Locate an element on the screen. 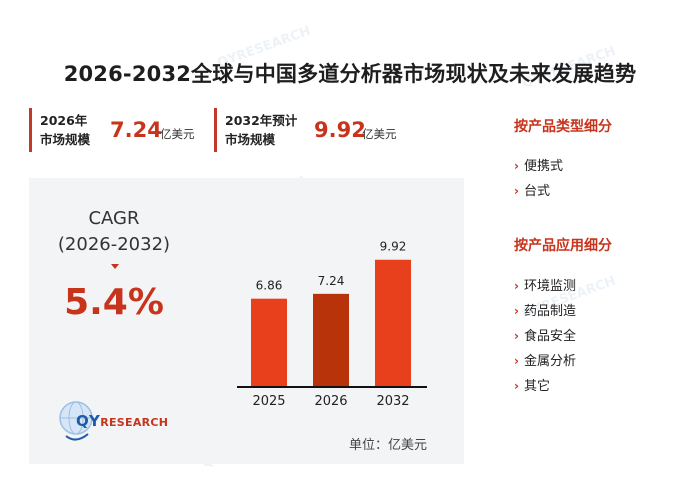  list-item-label: 其它 is located at coordinates (536, 386).